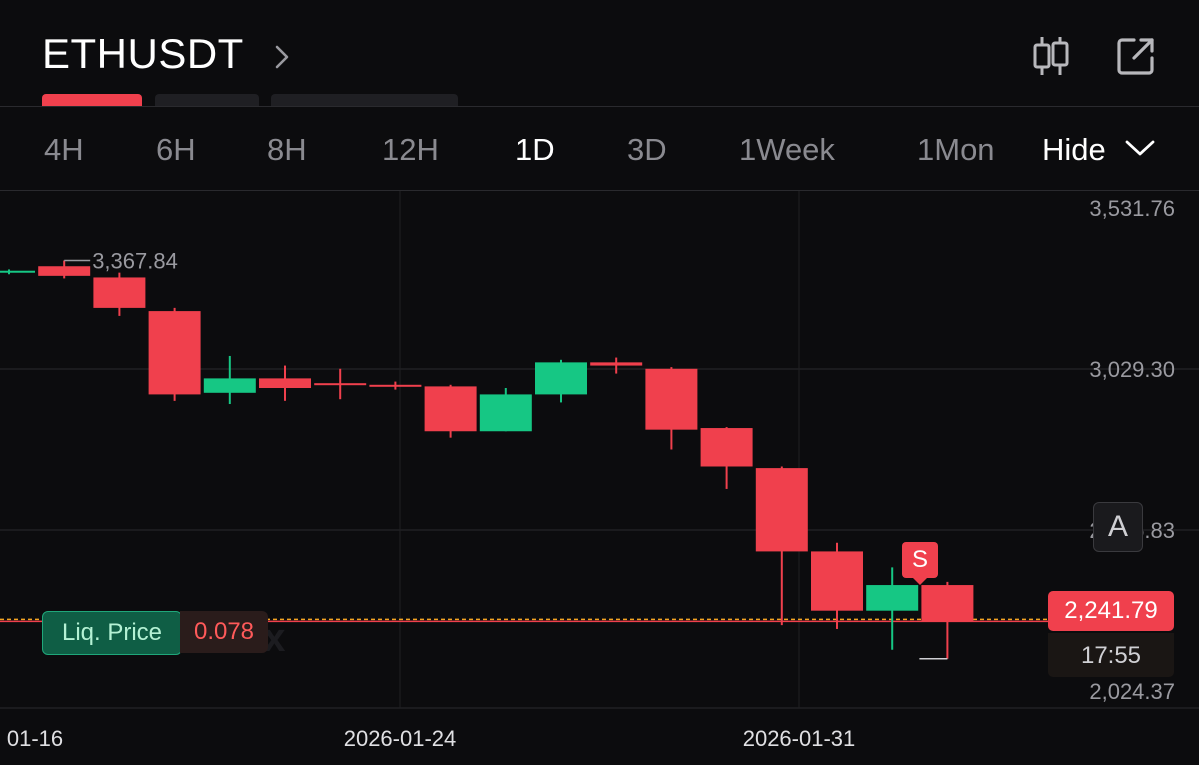 This screenshot has height=765, width=1199. What do you see at coordinates (599, 190) in the screenshot?
I see `toolbar-divider` at bounding box center [599, 190].